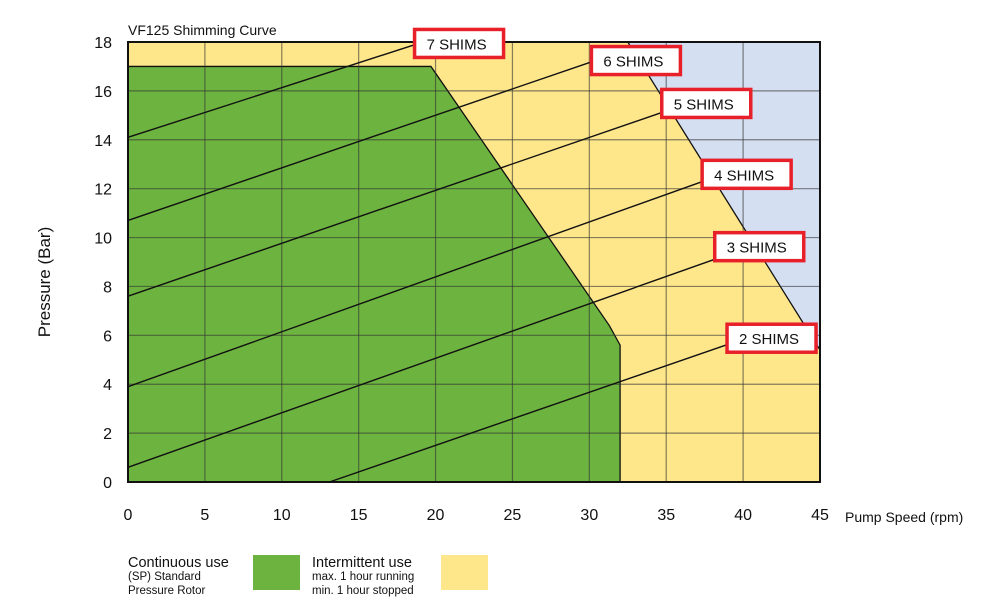 The width and height of the screenshot is (987, 608). I want to click on x-tick-label: 25, so click(513, 515).